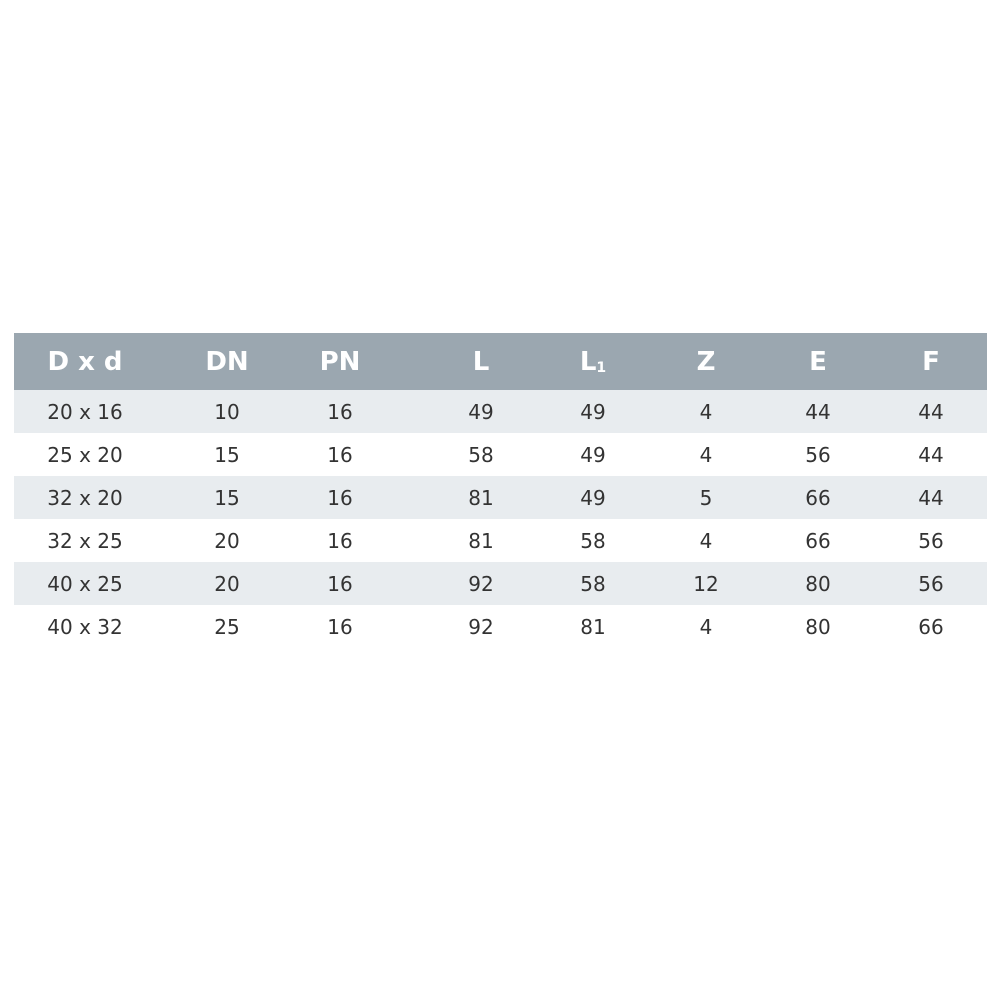  What do you see at coordinates (706, 361) in the screenshot?
I see `header-cell: Z` at bounding box center [706, 361].